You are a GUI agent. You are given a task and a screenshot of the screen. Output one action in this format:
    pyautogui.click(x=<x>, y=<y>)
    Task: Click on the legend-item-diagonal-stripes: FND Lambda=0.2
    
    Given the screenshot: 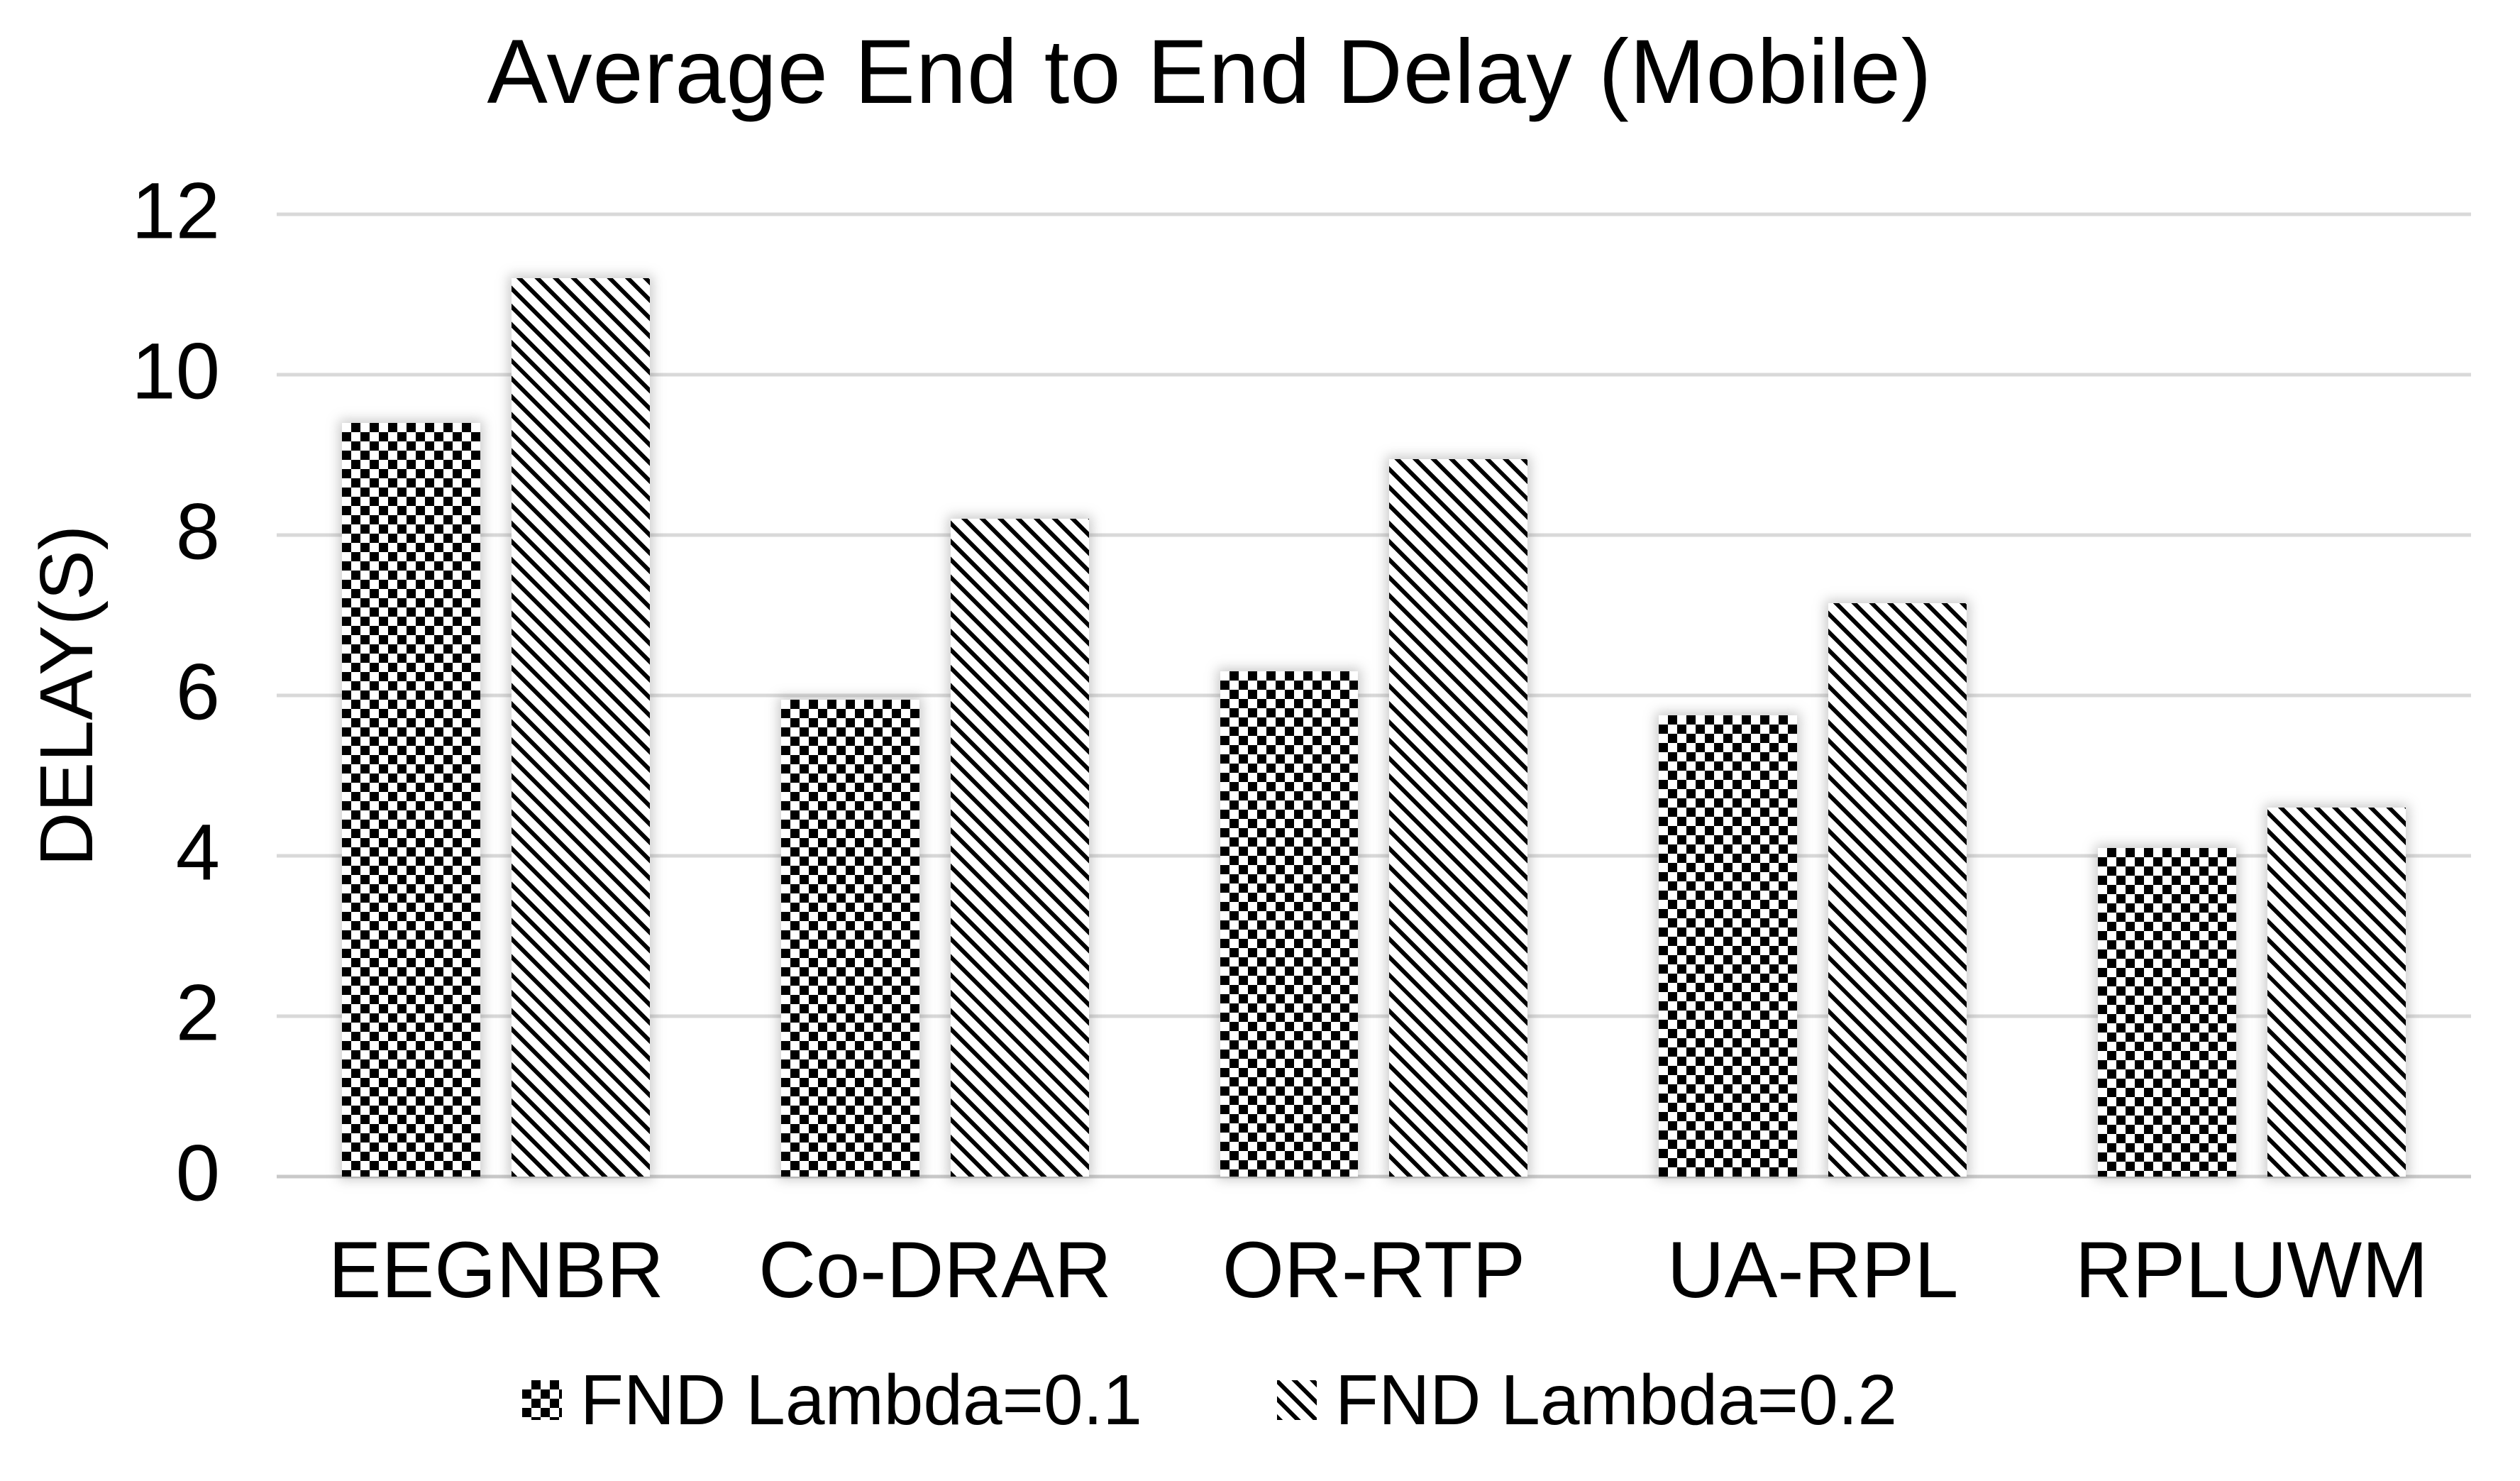 What is the action you would take?
    pyautogui.click(x=1587, y=1400)
    